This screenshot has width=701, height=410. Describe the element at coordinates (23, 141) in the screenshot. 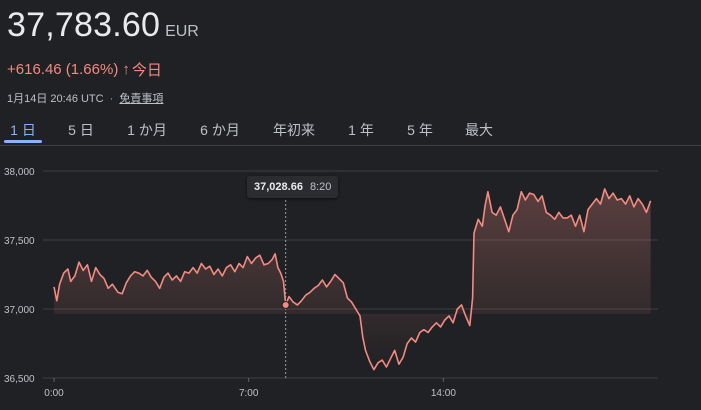

I see `active-tab-indicator` at that location.